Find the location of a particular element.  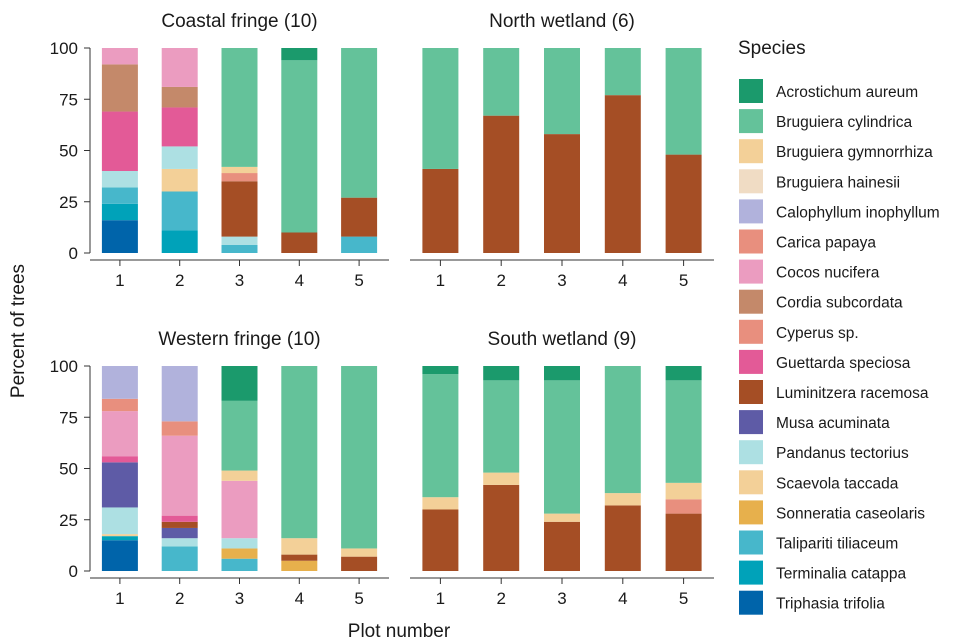

y-tick-label: 75 is located at coordinates (68, 417).